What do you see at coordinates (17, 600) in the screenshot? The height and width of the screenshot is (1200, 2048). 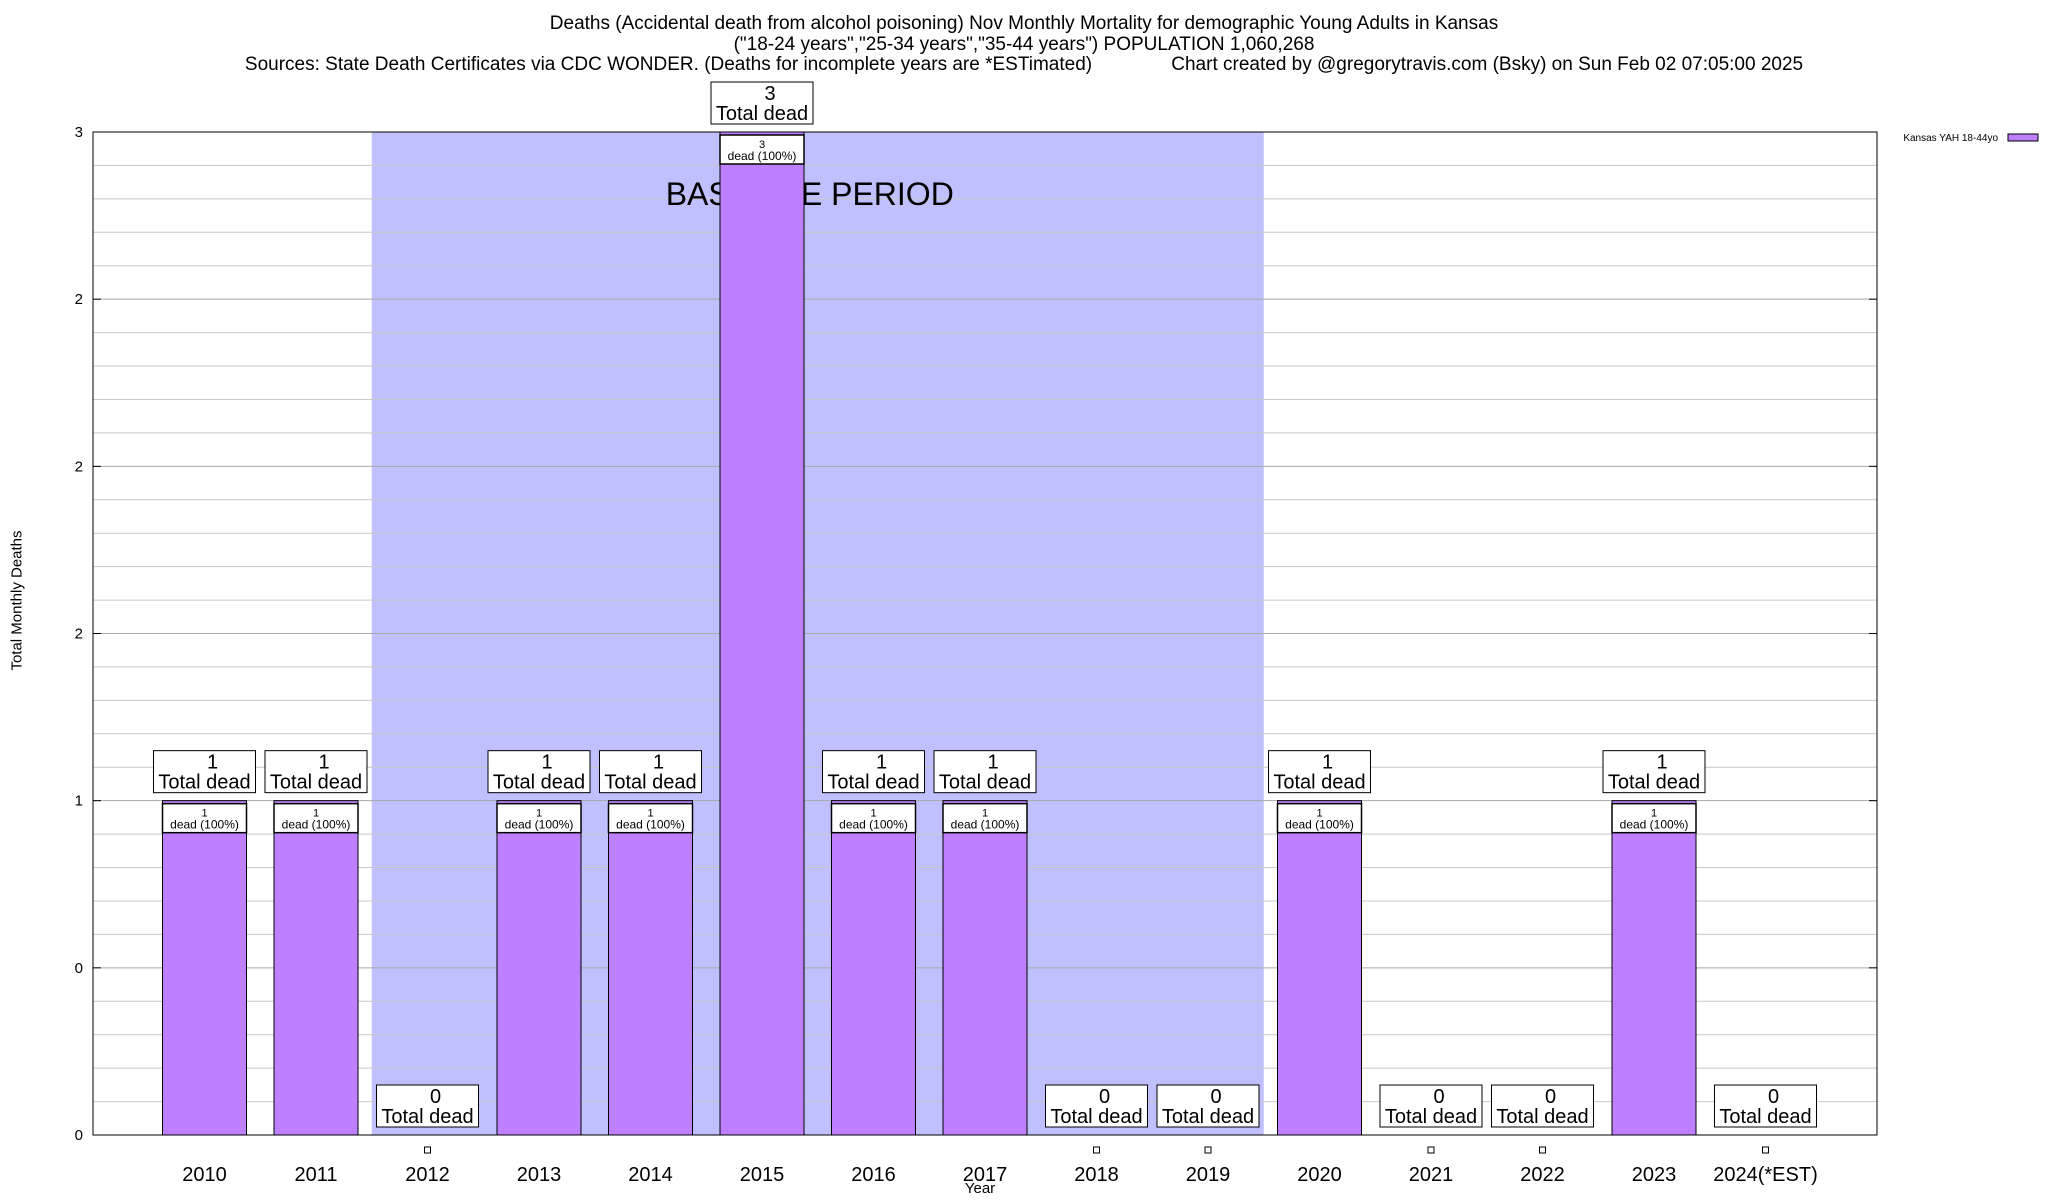 I see `y-axis-label: Total Monthly Deaths` at bounding box center [17, 600].